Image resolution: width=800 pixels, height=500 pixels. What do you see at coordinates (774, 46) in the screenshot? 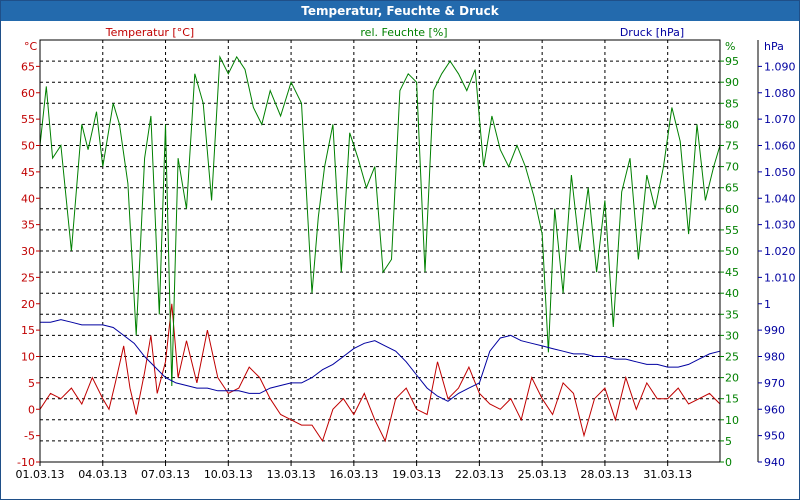
I see `press-unit-label: hPa` at bounding box center [774, 46].